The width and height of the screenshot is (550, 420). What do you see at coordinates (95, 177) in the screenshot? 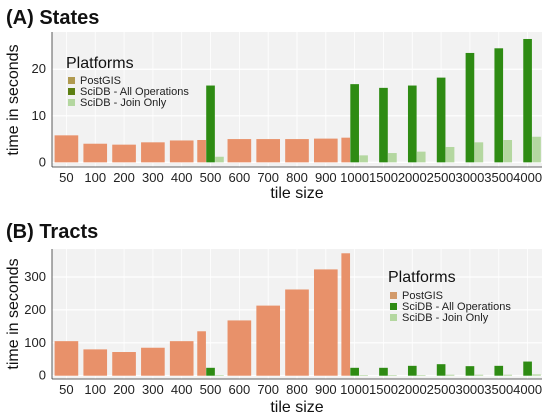
I see `panel-a-x-tick-label: 100` at bounding box center [95, 177].